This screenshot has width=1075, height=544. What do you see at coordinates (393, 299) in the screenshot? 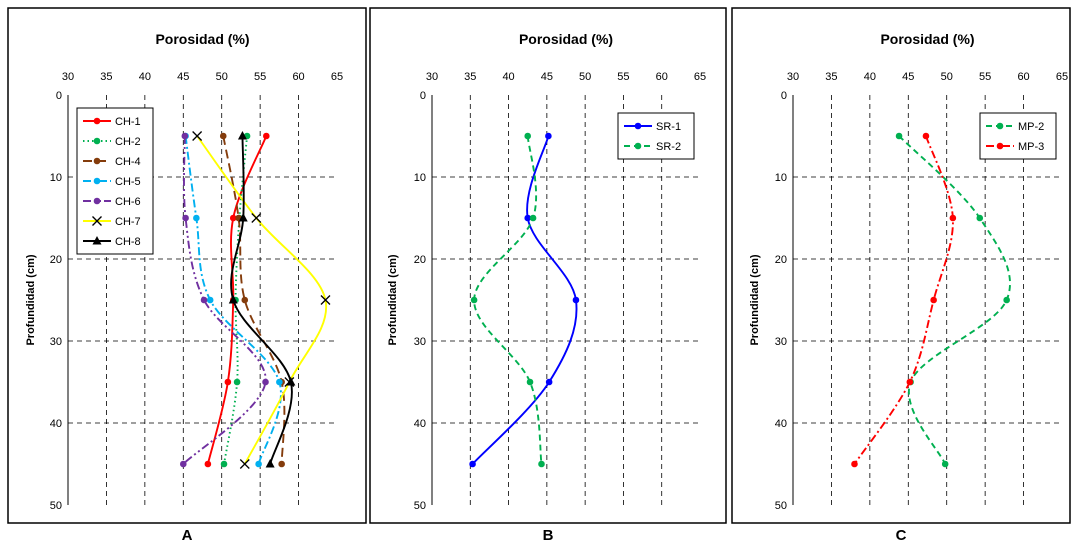
I see `panel-b-ylabel: Profundidad (cm)` at bounding box center [393, 299].